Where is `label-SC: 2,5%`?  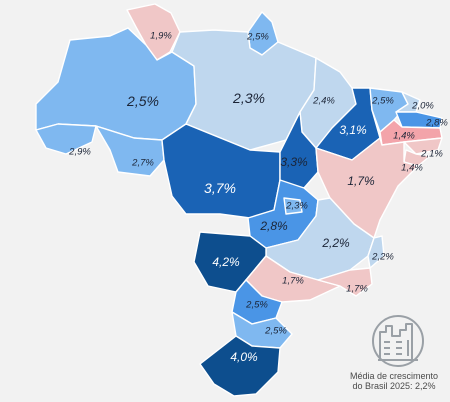
label-SC: 2,5% is located at coordinates (276, 331).